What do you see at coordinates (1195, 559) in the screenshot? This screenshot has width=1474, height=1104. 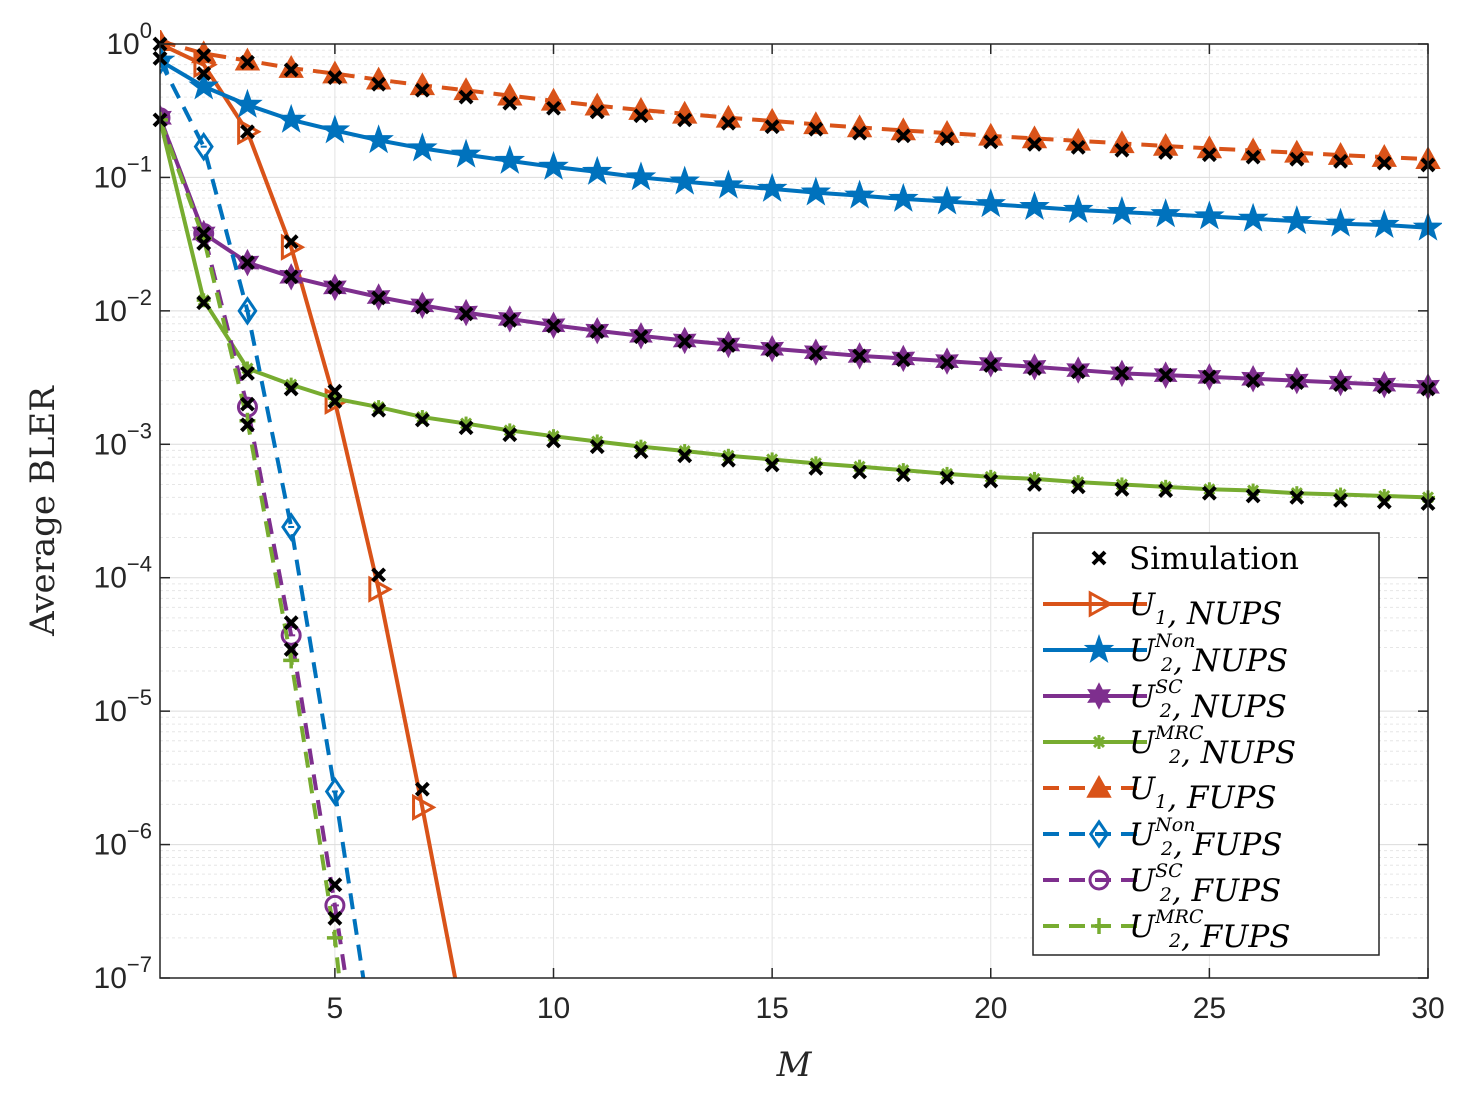 I see `legend-entry: Simulation` at bounding box center [1195, 559].